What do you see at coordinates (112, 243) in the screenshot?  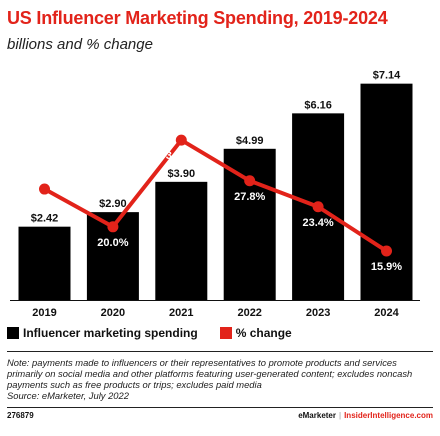 I see `change-value-label: 20.0%` at bounding box center [112, 243].